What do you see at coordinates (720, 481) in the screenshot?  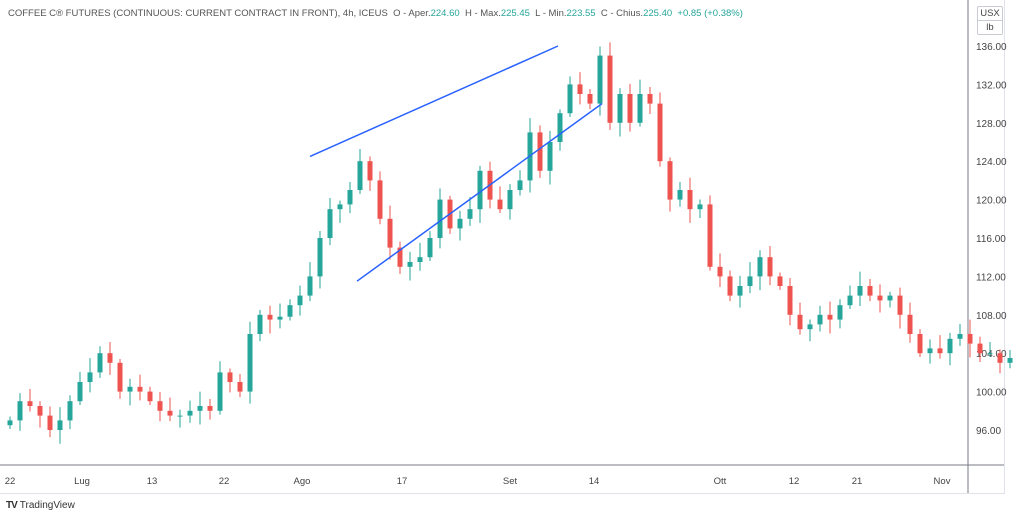 I see `x-tick-label: Ott` at bounding box center [720, 481].